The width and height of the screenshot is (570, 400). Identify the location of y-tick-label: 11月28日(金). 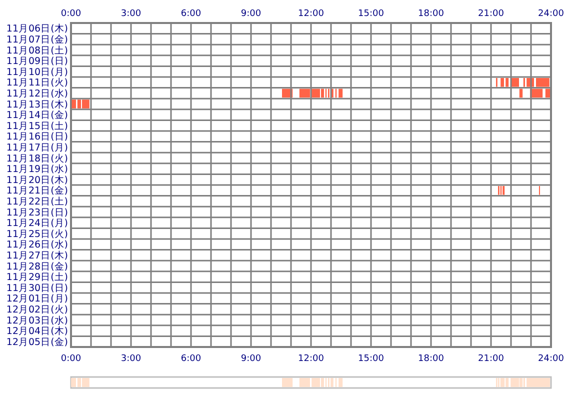
(37, 266).